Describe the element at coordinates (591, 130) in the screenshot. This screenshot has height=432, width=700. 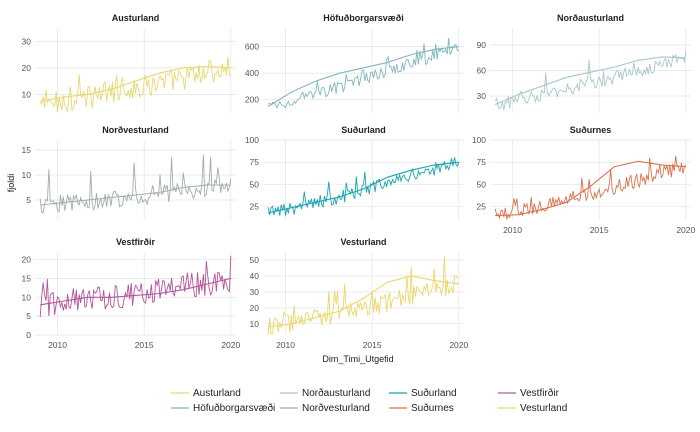
I see `panel-title: Suðurnes` at that location.